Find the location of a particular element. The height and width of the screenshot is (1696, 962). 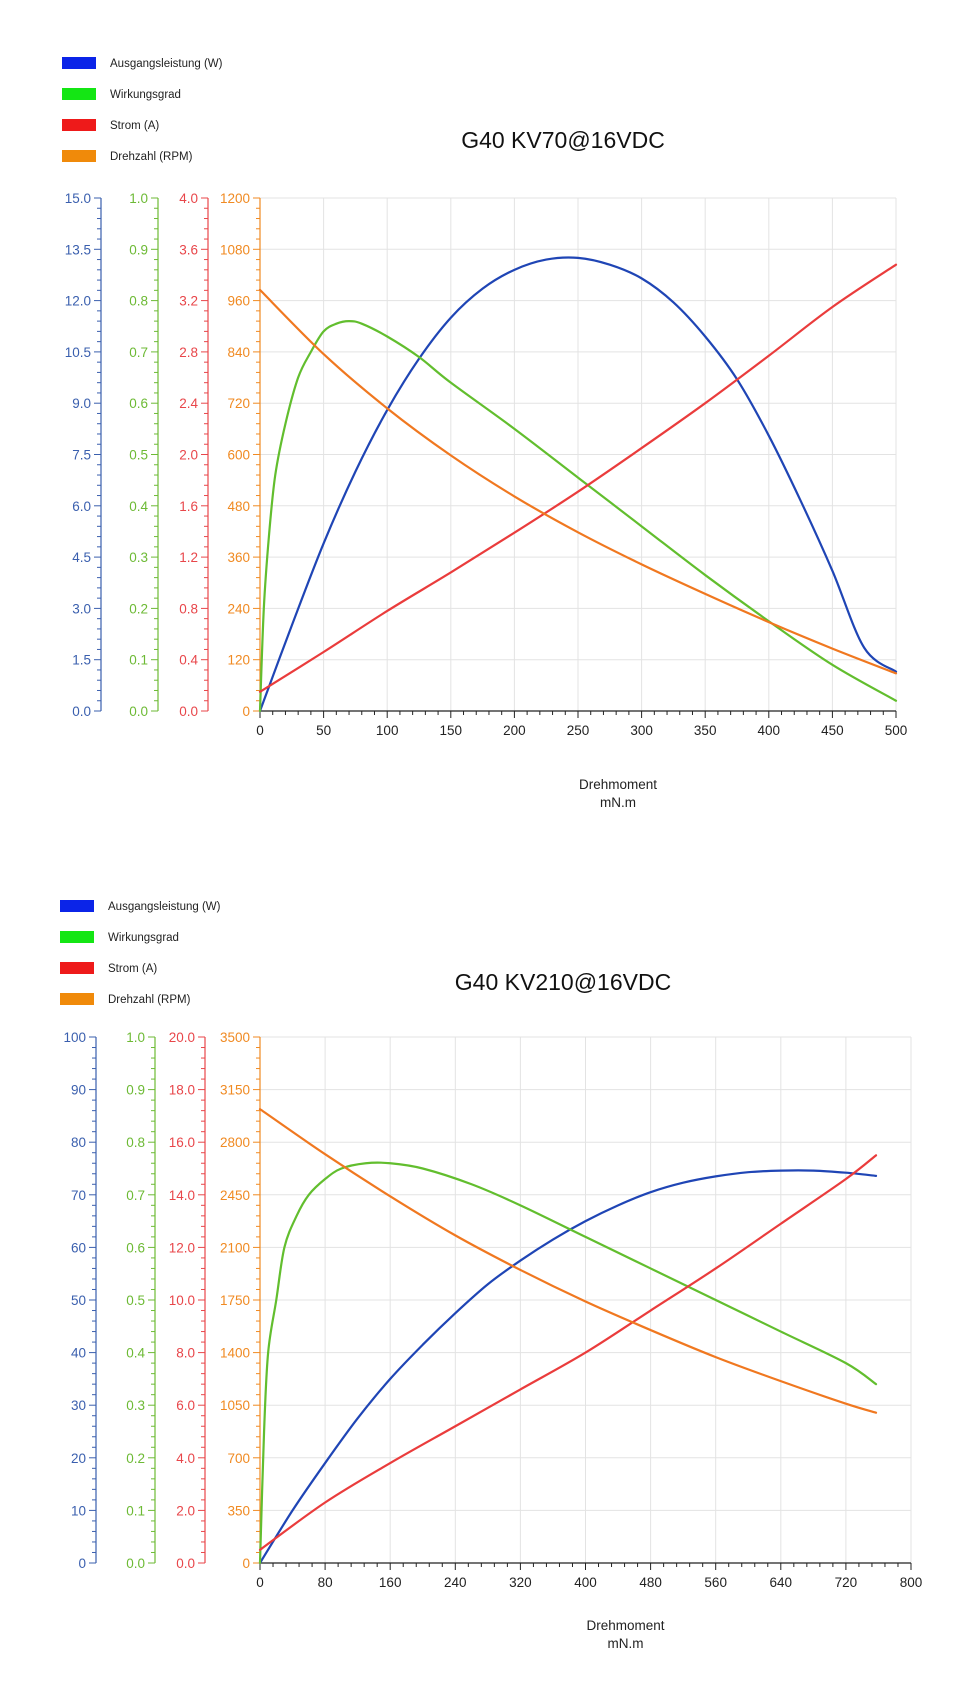

y-axis-efficiency: 0.0 0.1 0.2 0.3 0.4 0.5 0.6 0.7 0.8 0.9 1.0 is located at coordinates (144, 455).